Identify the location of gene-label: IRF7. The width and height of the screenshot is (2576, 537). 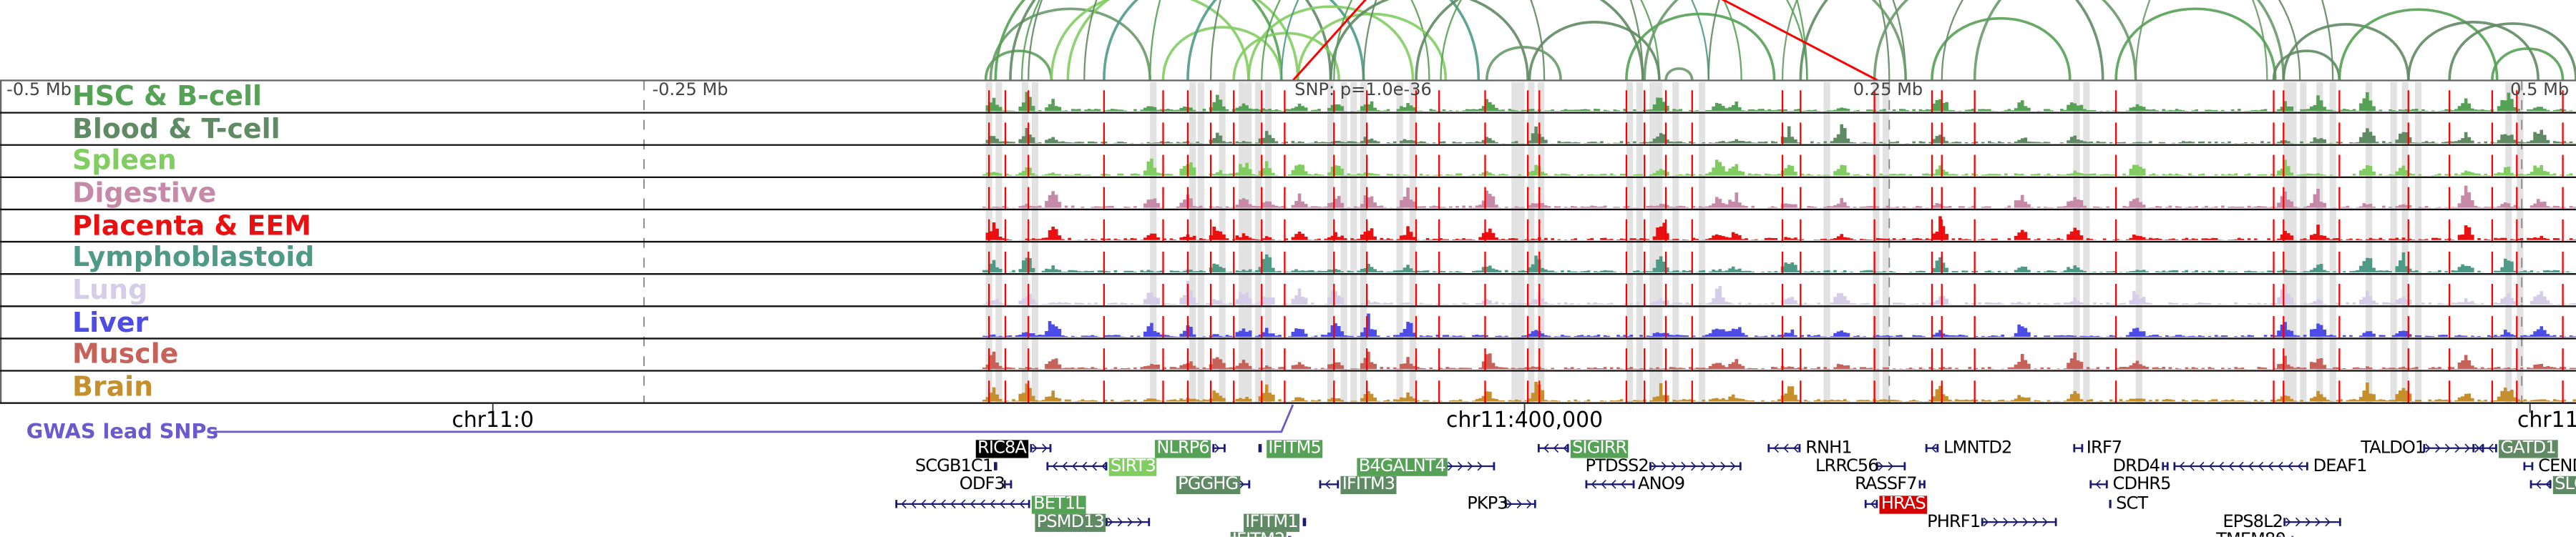
(2104, 447).